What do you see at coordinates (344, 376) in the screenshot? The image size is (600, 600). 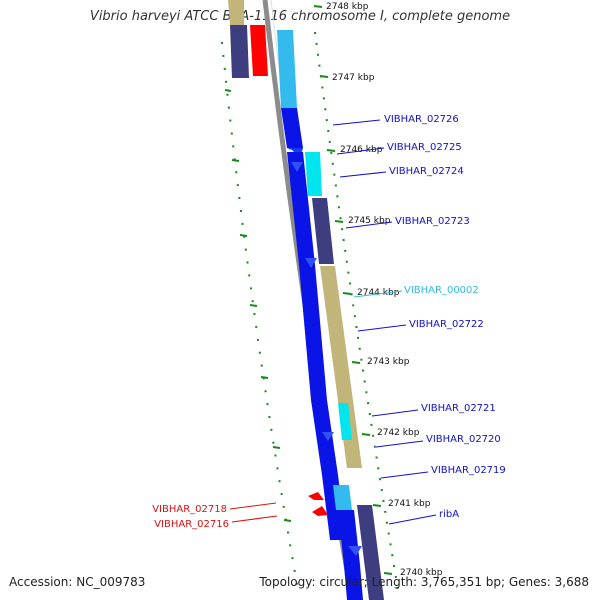 I see `second-lane` at bounding box center [344, 376].